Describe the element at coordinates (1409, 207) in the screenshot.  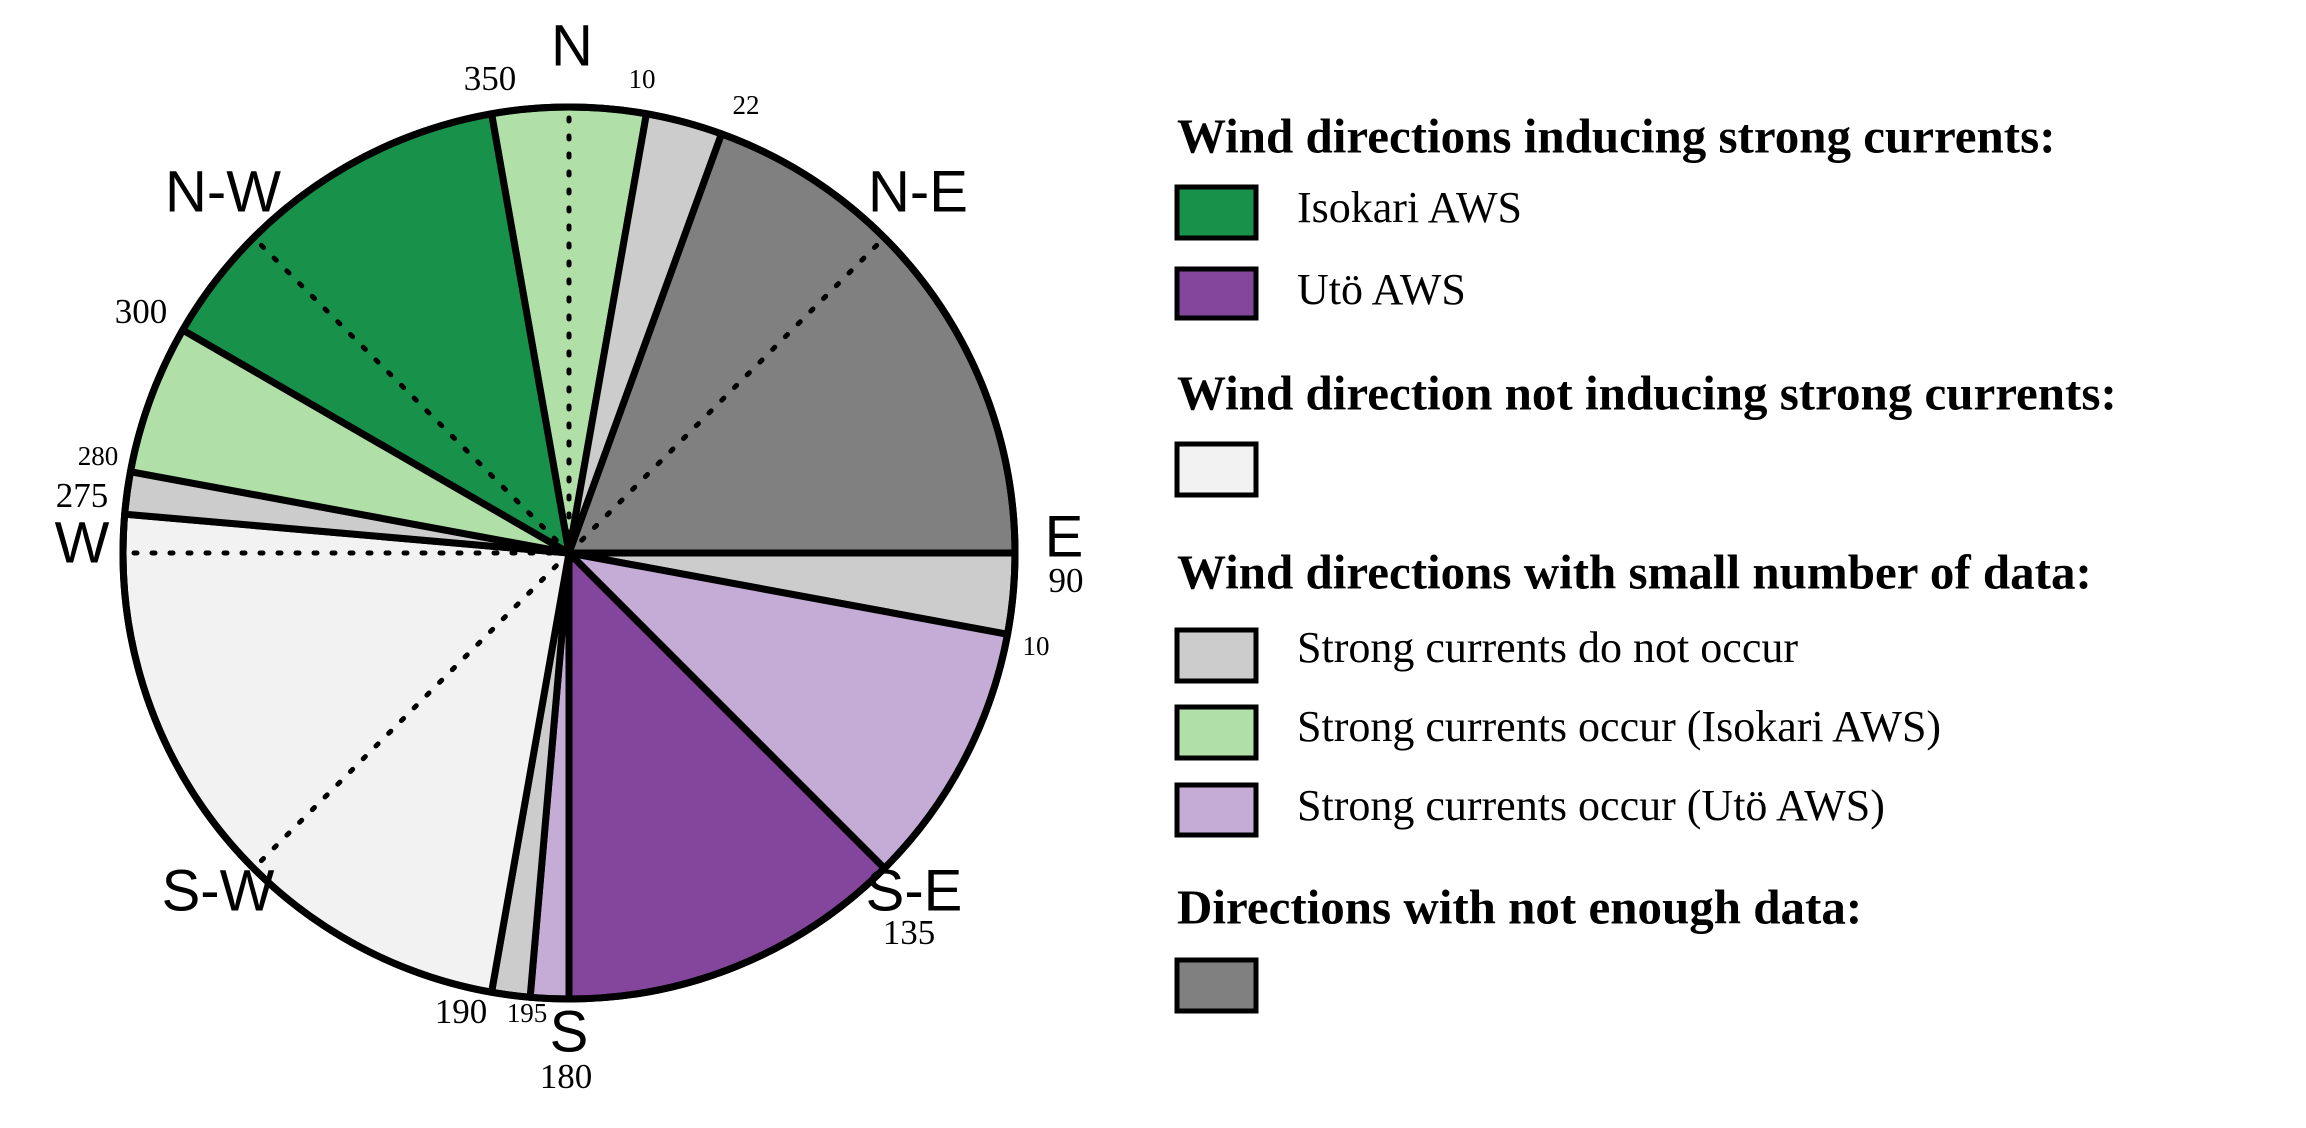
I see `legend-item: Isokari AWS` at that location.